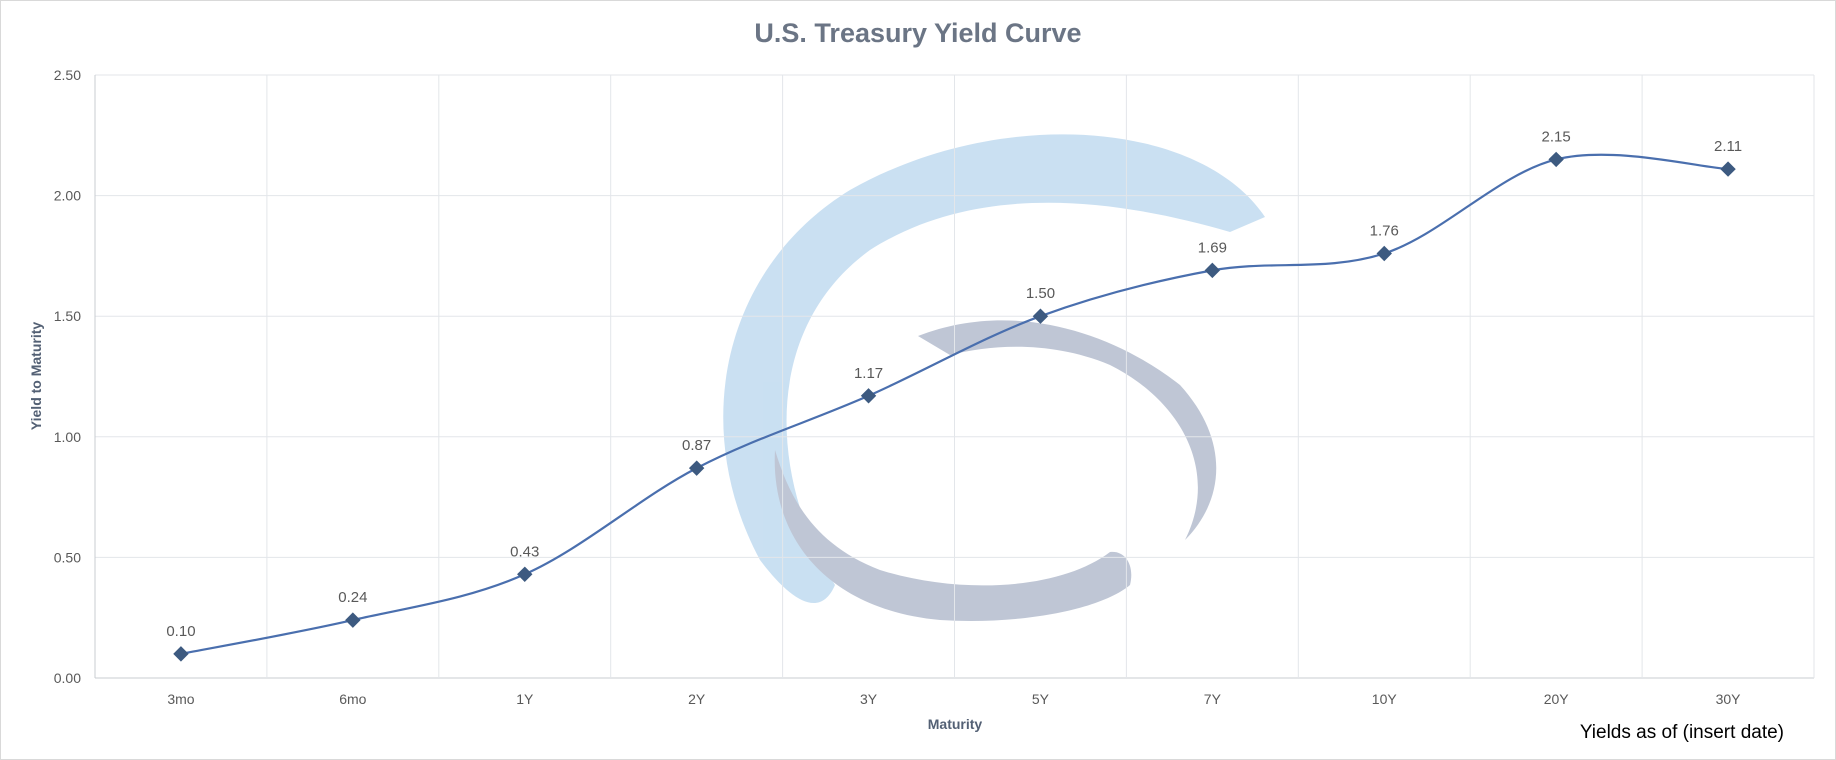 This screenshot has height=760, width=1836. What do you see at coordinates (1212, 247) in the screenshot?
I see `data-label: 1.69` at bounding box center [1212, 247].